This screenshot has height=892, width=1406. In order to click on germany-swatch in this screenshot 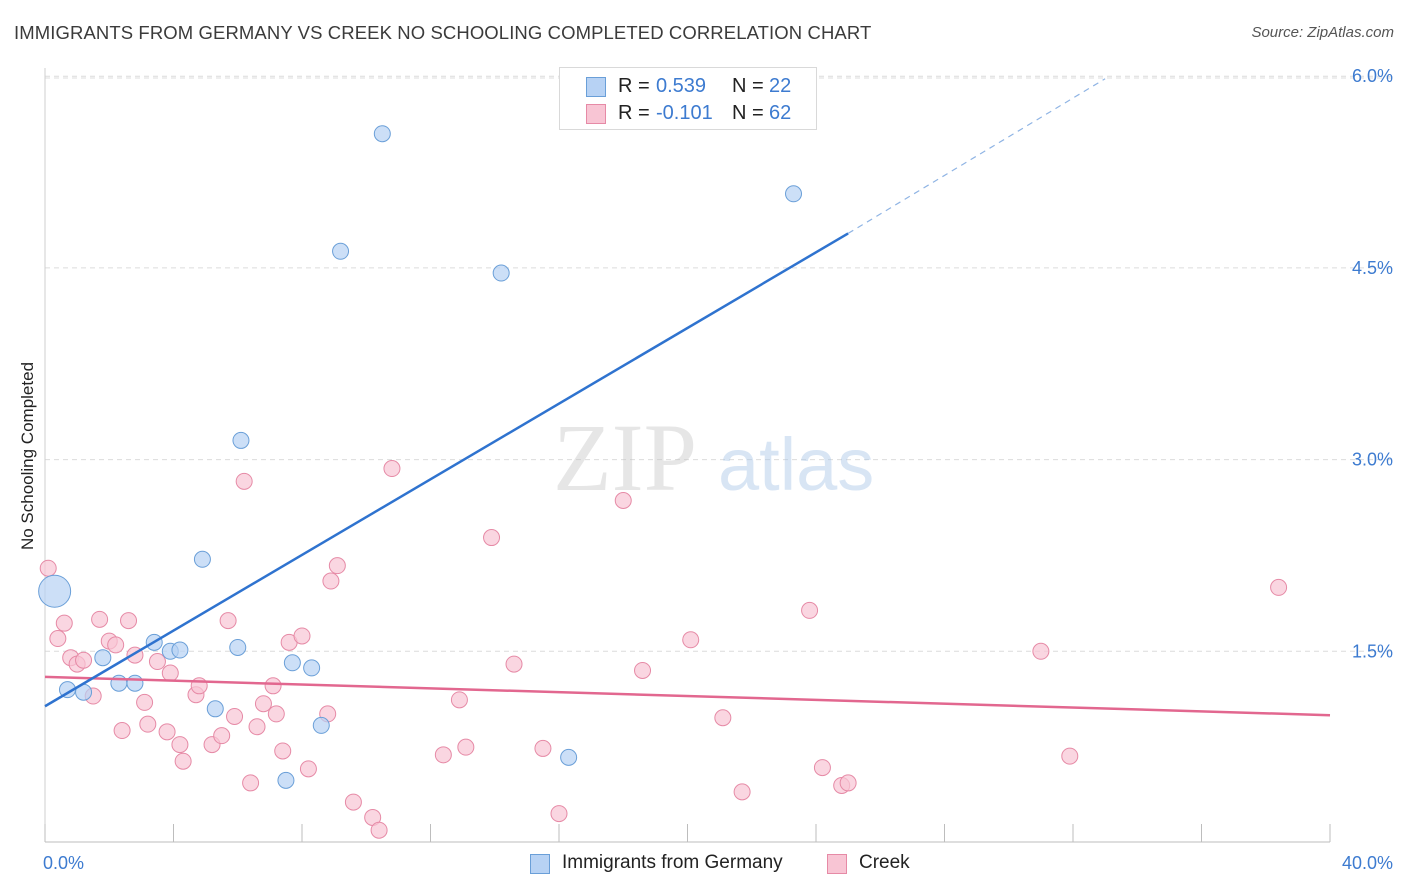, I will do `click(596, 87)`.